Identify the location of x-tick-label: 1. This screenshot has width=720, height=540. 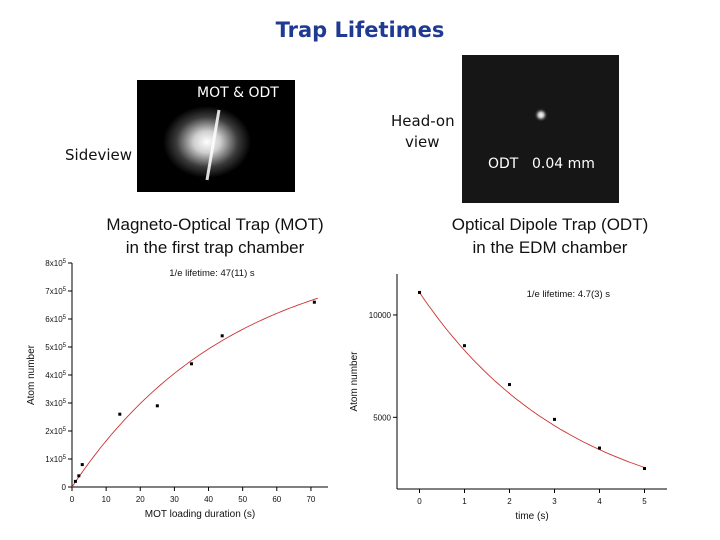
(464, 501).